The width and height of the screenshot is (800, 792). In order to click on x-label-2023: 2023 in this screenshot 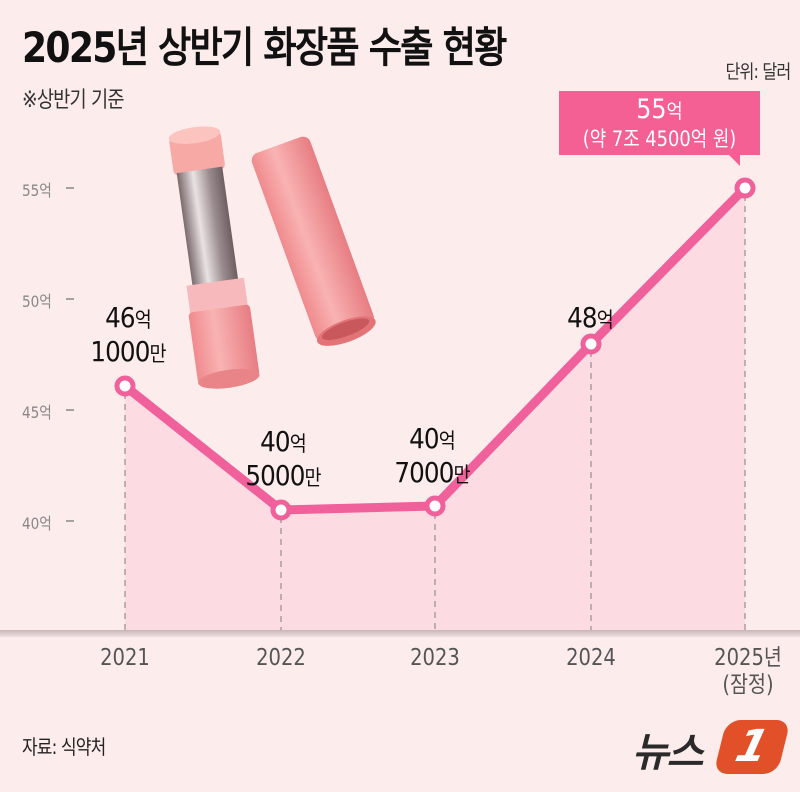, I will do `click(435, 658)`.